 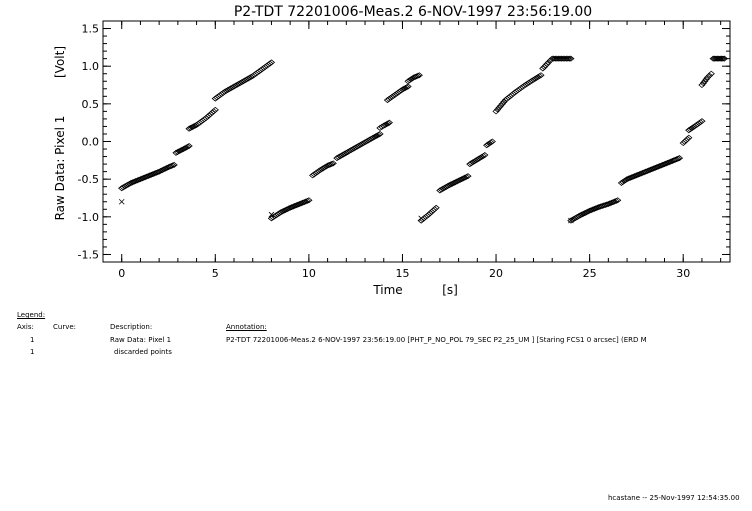 What do you see at coordinates (88, 179) in the screenshot?
I see `y-tick-label: -0.5` at bounding box center [88, 179].